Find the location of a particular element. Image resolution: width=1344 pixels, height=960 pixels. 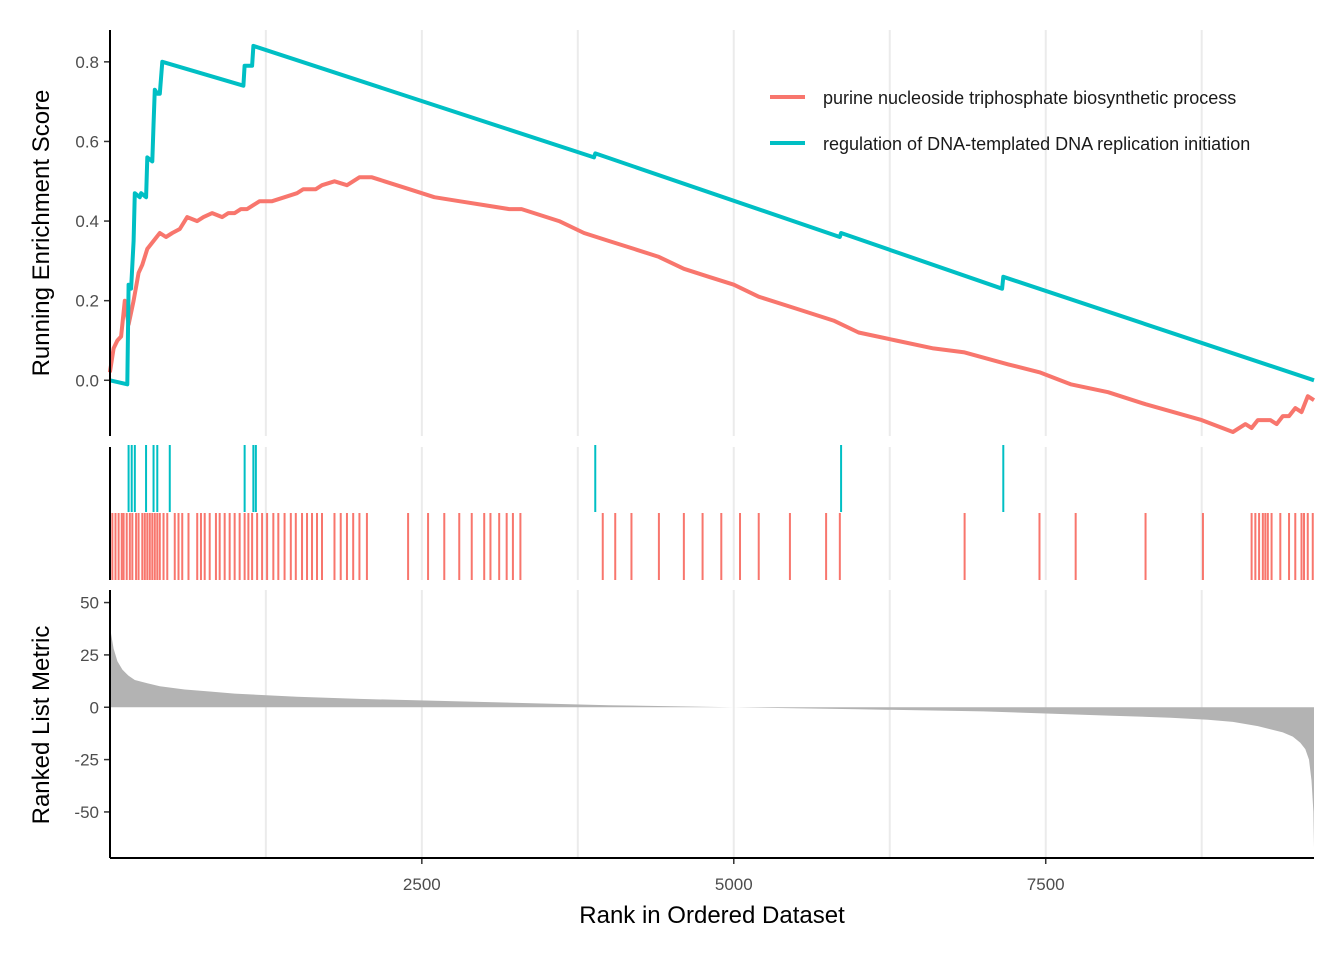

bottom-x-ticks: 2500 5000 7500 is located at coordinates (734, 876).